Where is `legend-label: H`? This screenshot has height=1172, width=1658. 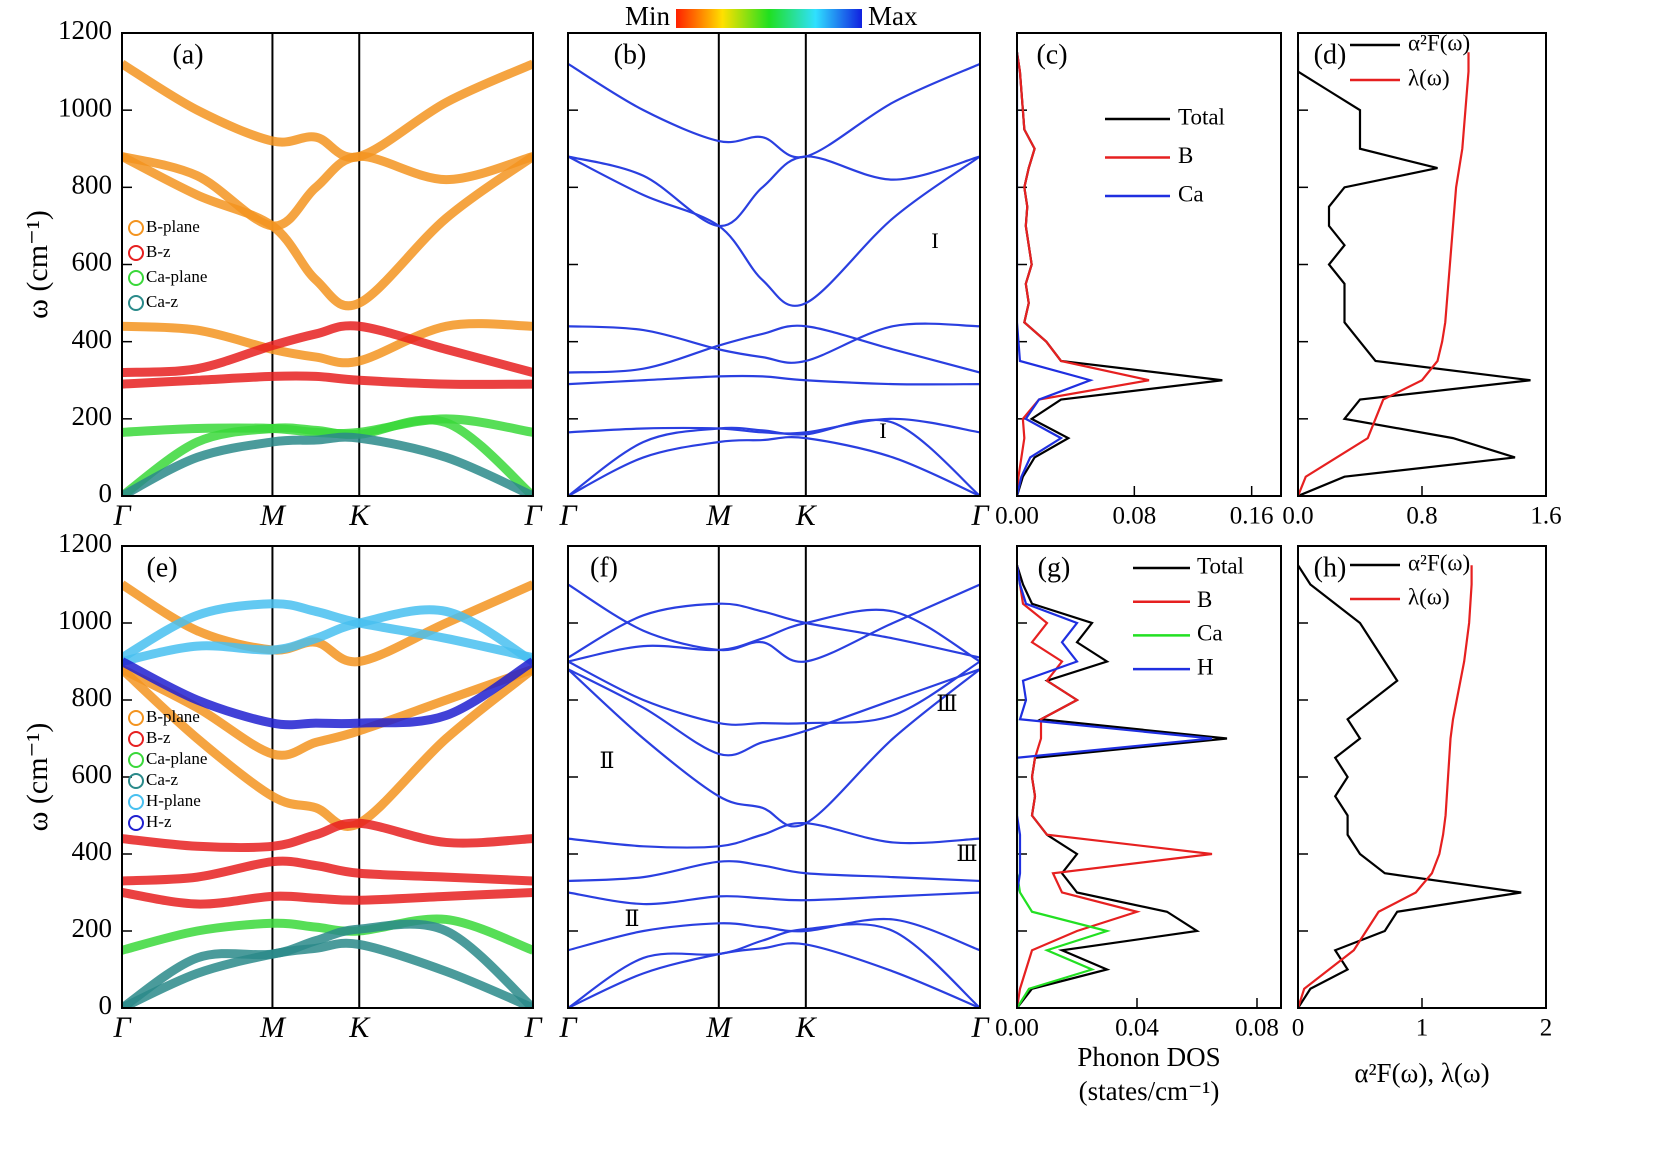
legend-label: H is located at coordinates (1205, 666).